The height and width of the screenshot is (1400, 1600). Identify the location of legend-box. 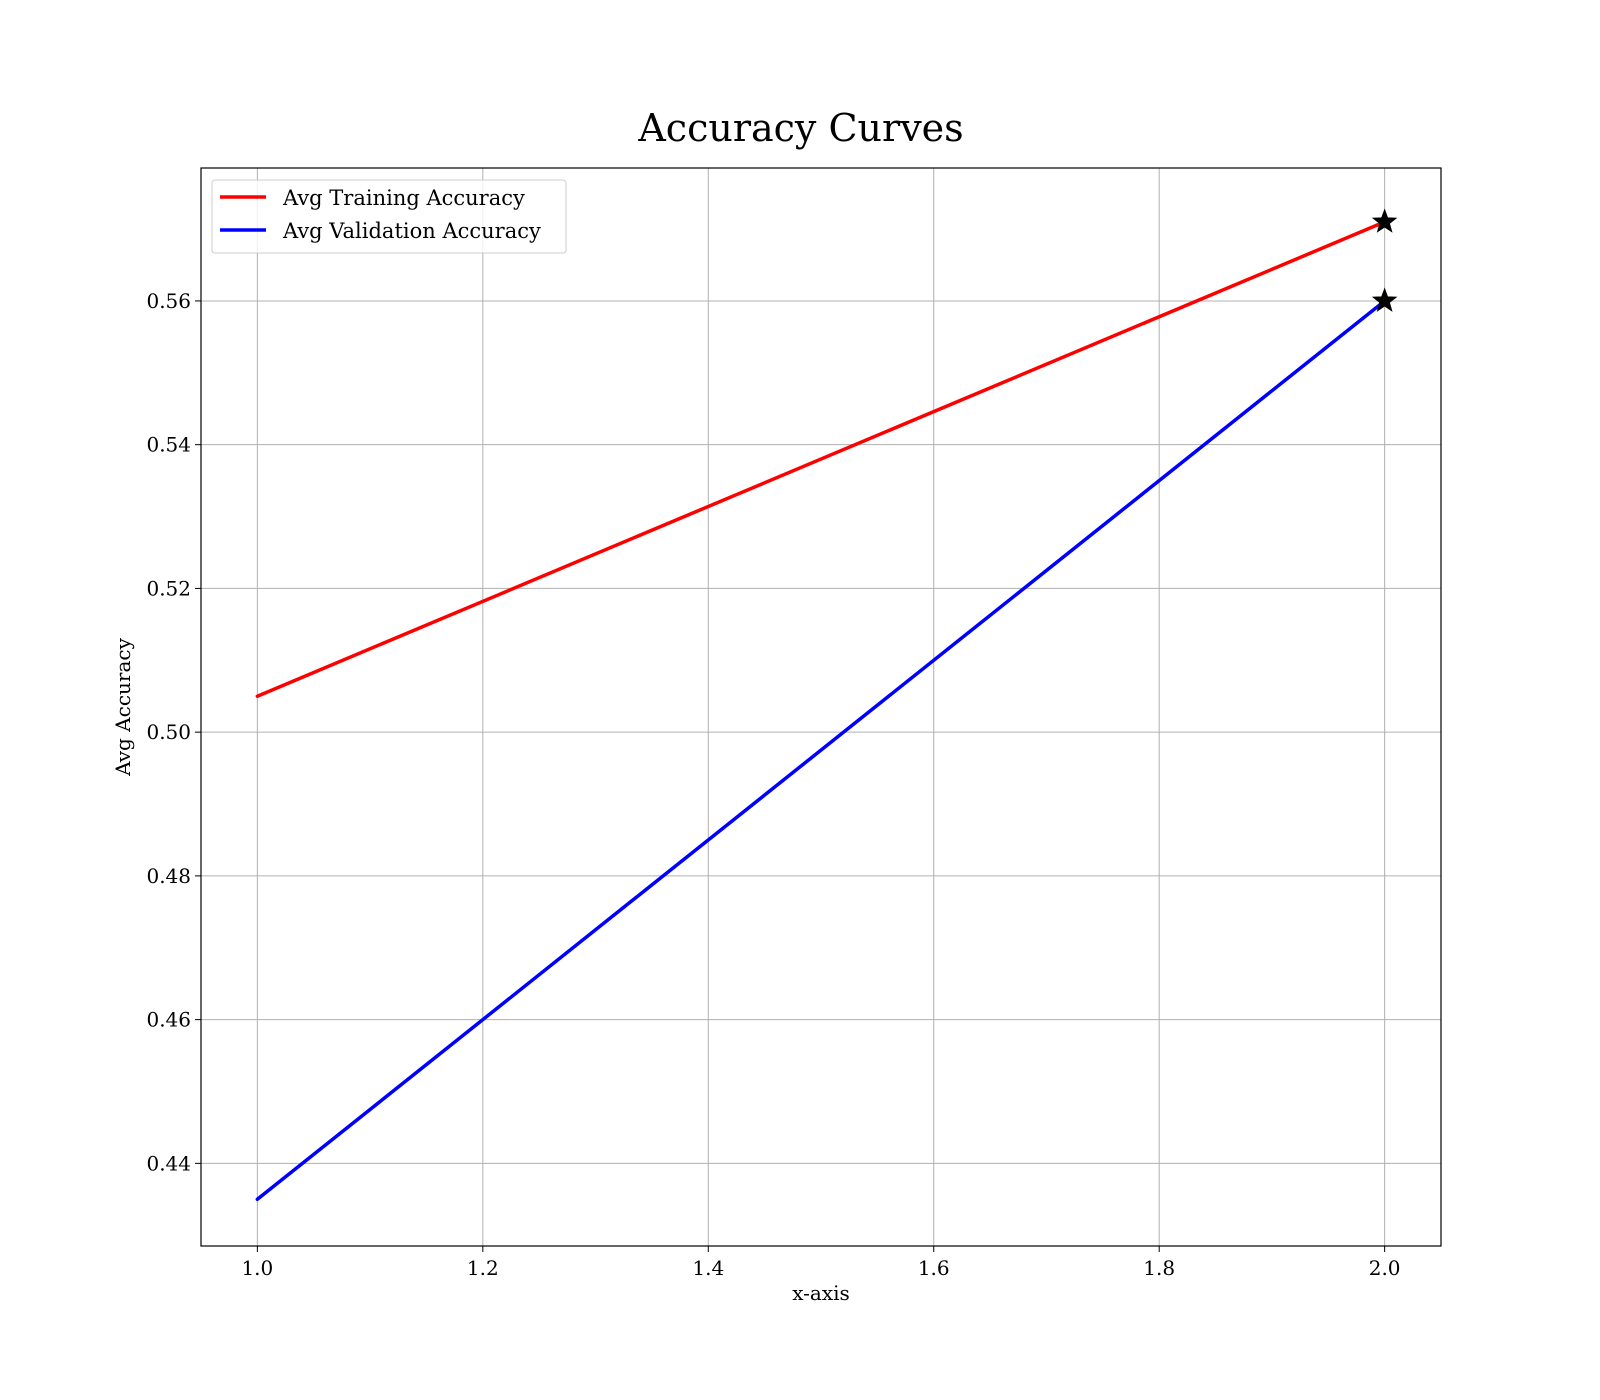
(389, 216).